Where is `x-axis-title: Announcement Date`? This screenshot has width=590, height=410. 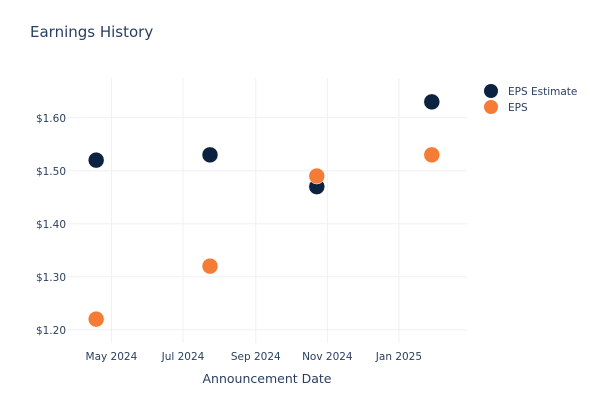 x-axis-title: Announcement Date is located at coordinates (267, 378).